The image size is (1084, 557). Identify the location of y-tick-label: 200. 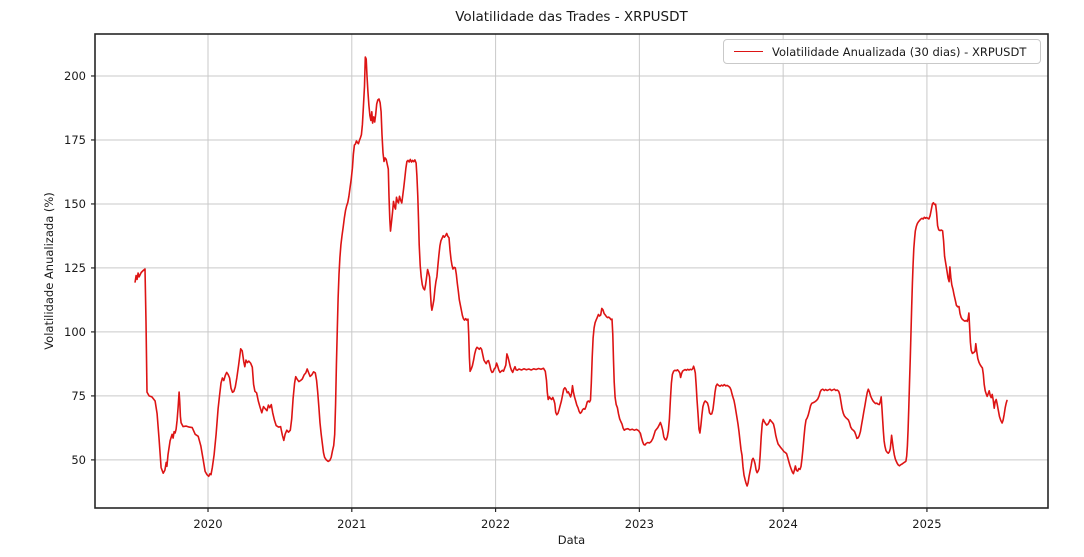
(75, 76).